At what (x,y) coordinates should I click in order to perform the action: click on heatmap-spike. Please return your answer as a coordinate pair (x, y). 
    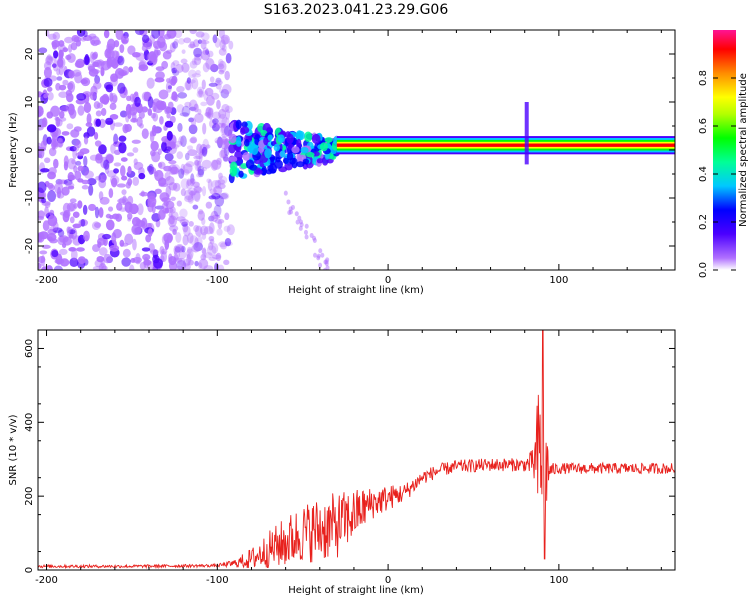
    Looking at the image, I should click on (526, 133).